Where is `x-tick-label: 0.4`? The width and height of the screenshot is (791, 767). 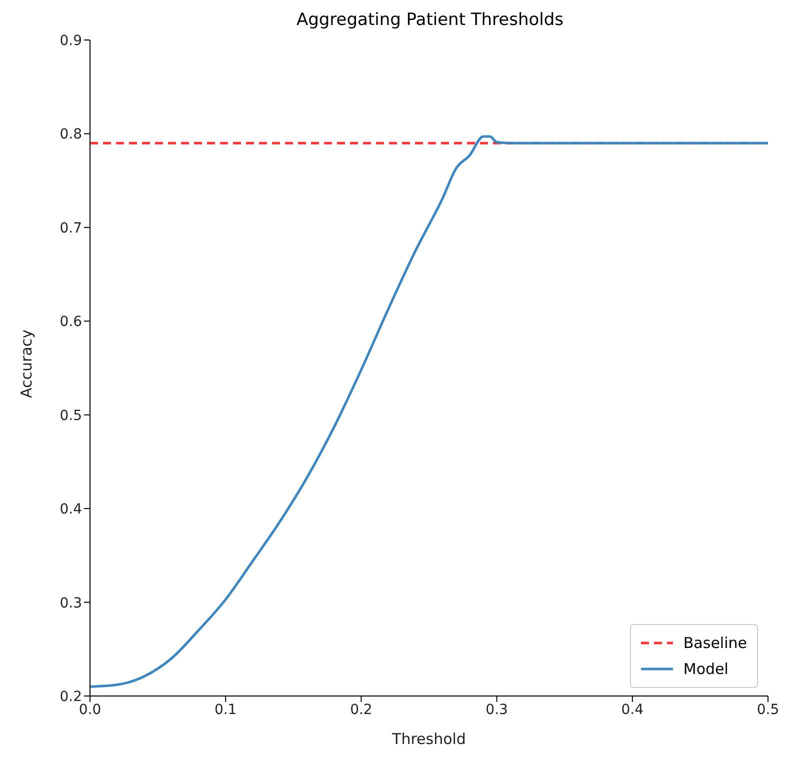
x-tick-label: 0.4 is located at coordinates (632, 710).